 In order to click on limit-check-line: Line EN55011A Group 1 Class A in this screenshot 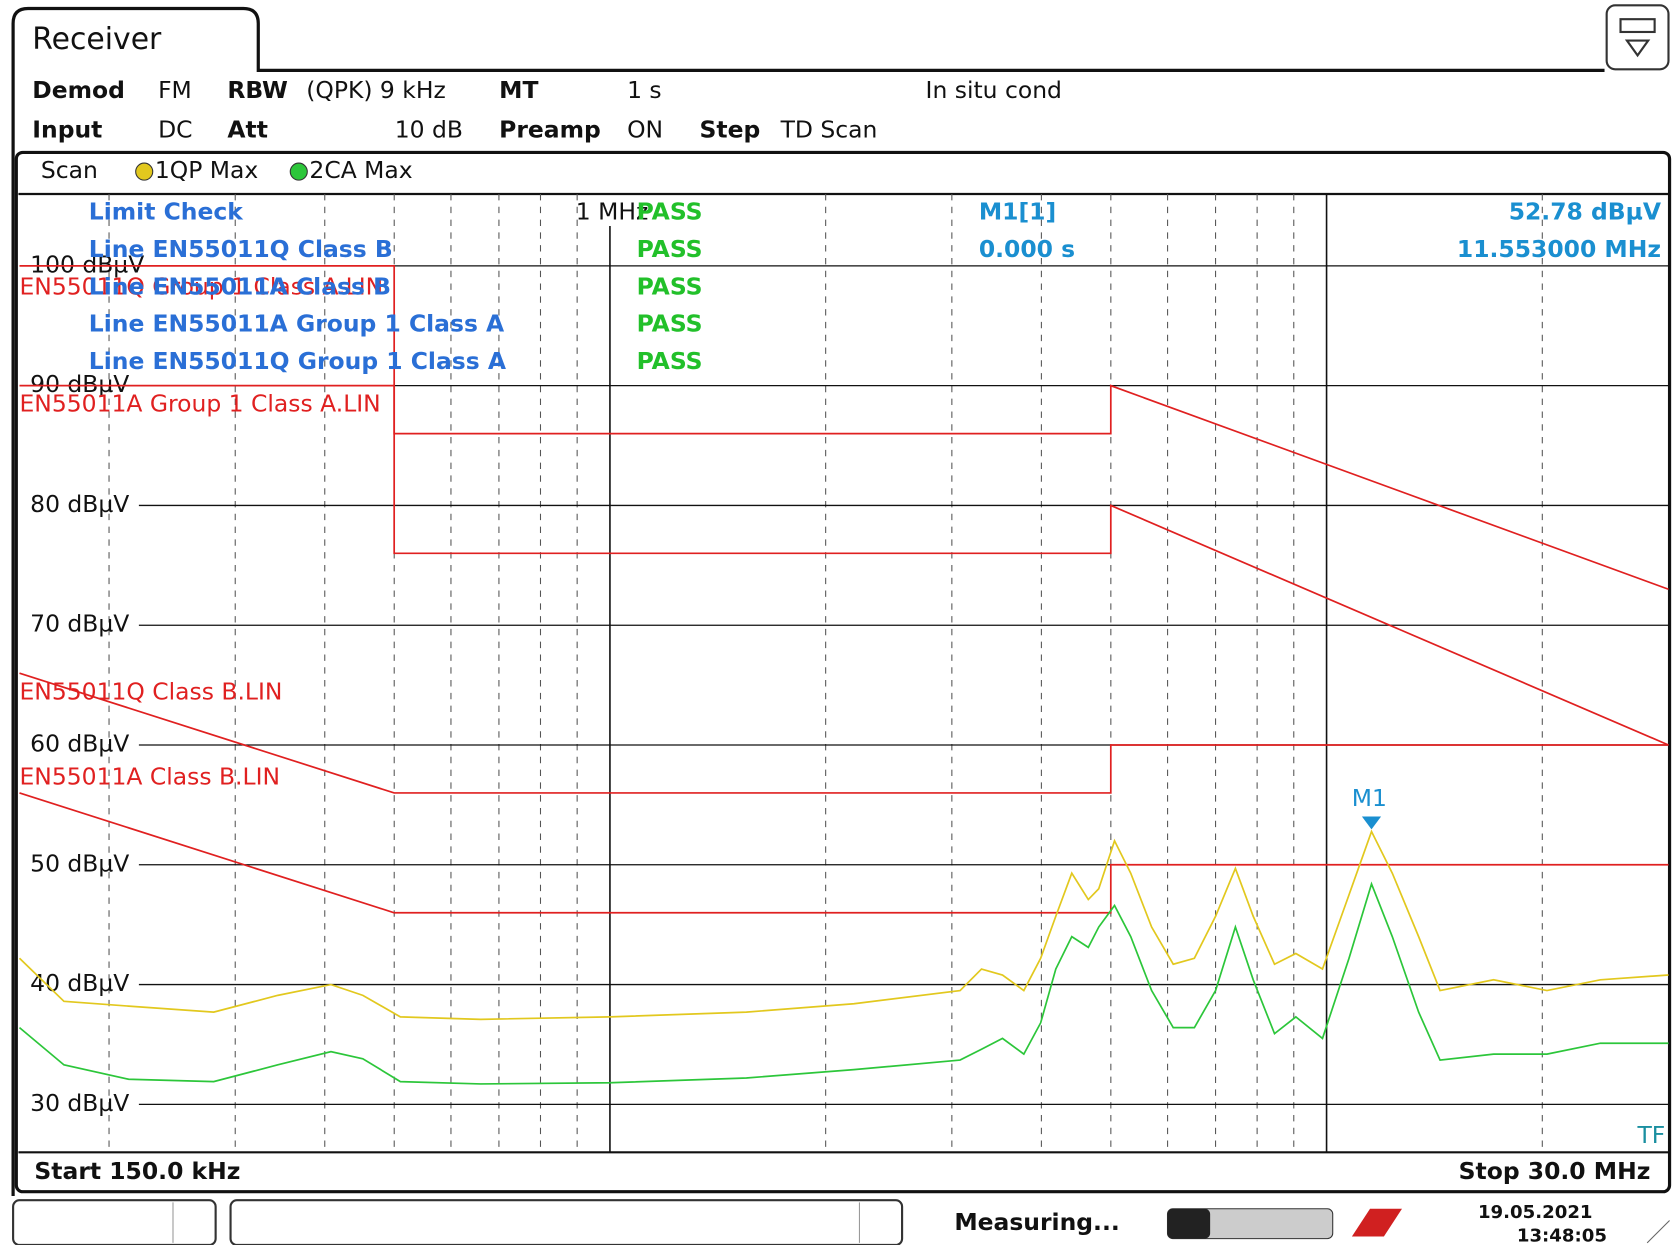, I will do `click(297, 324)`.